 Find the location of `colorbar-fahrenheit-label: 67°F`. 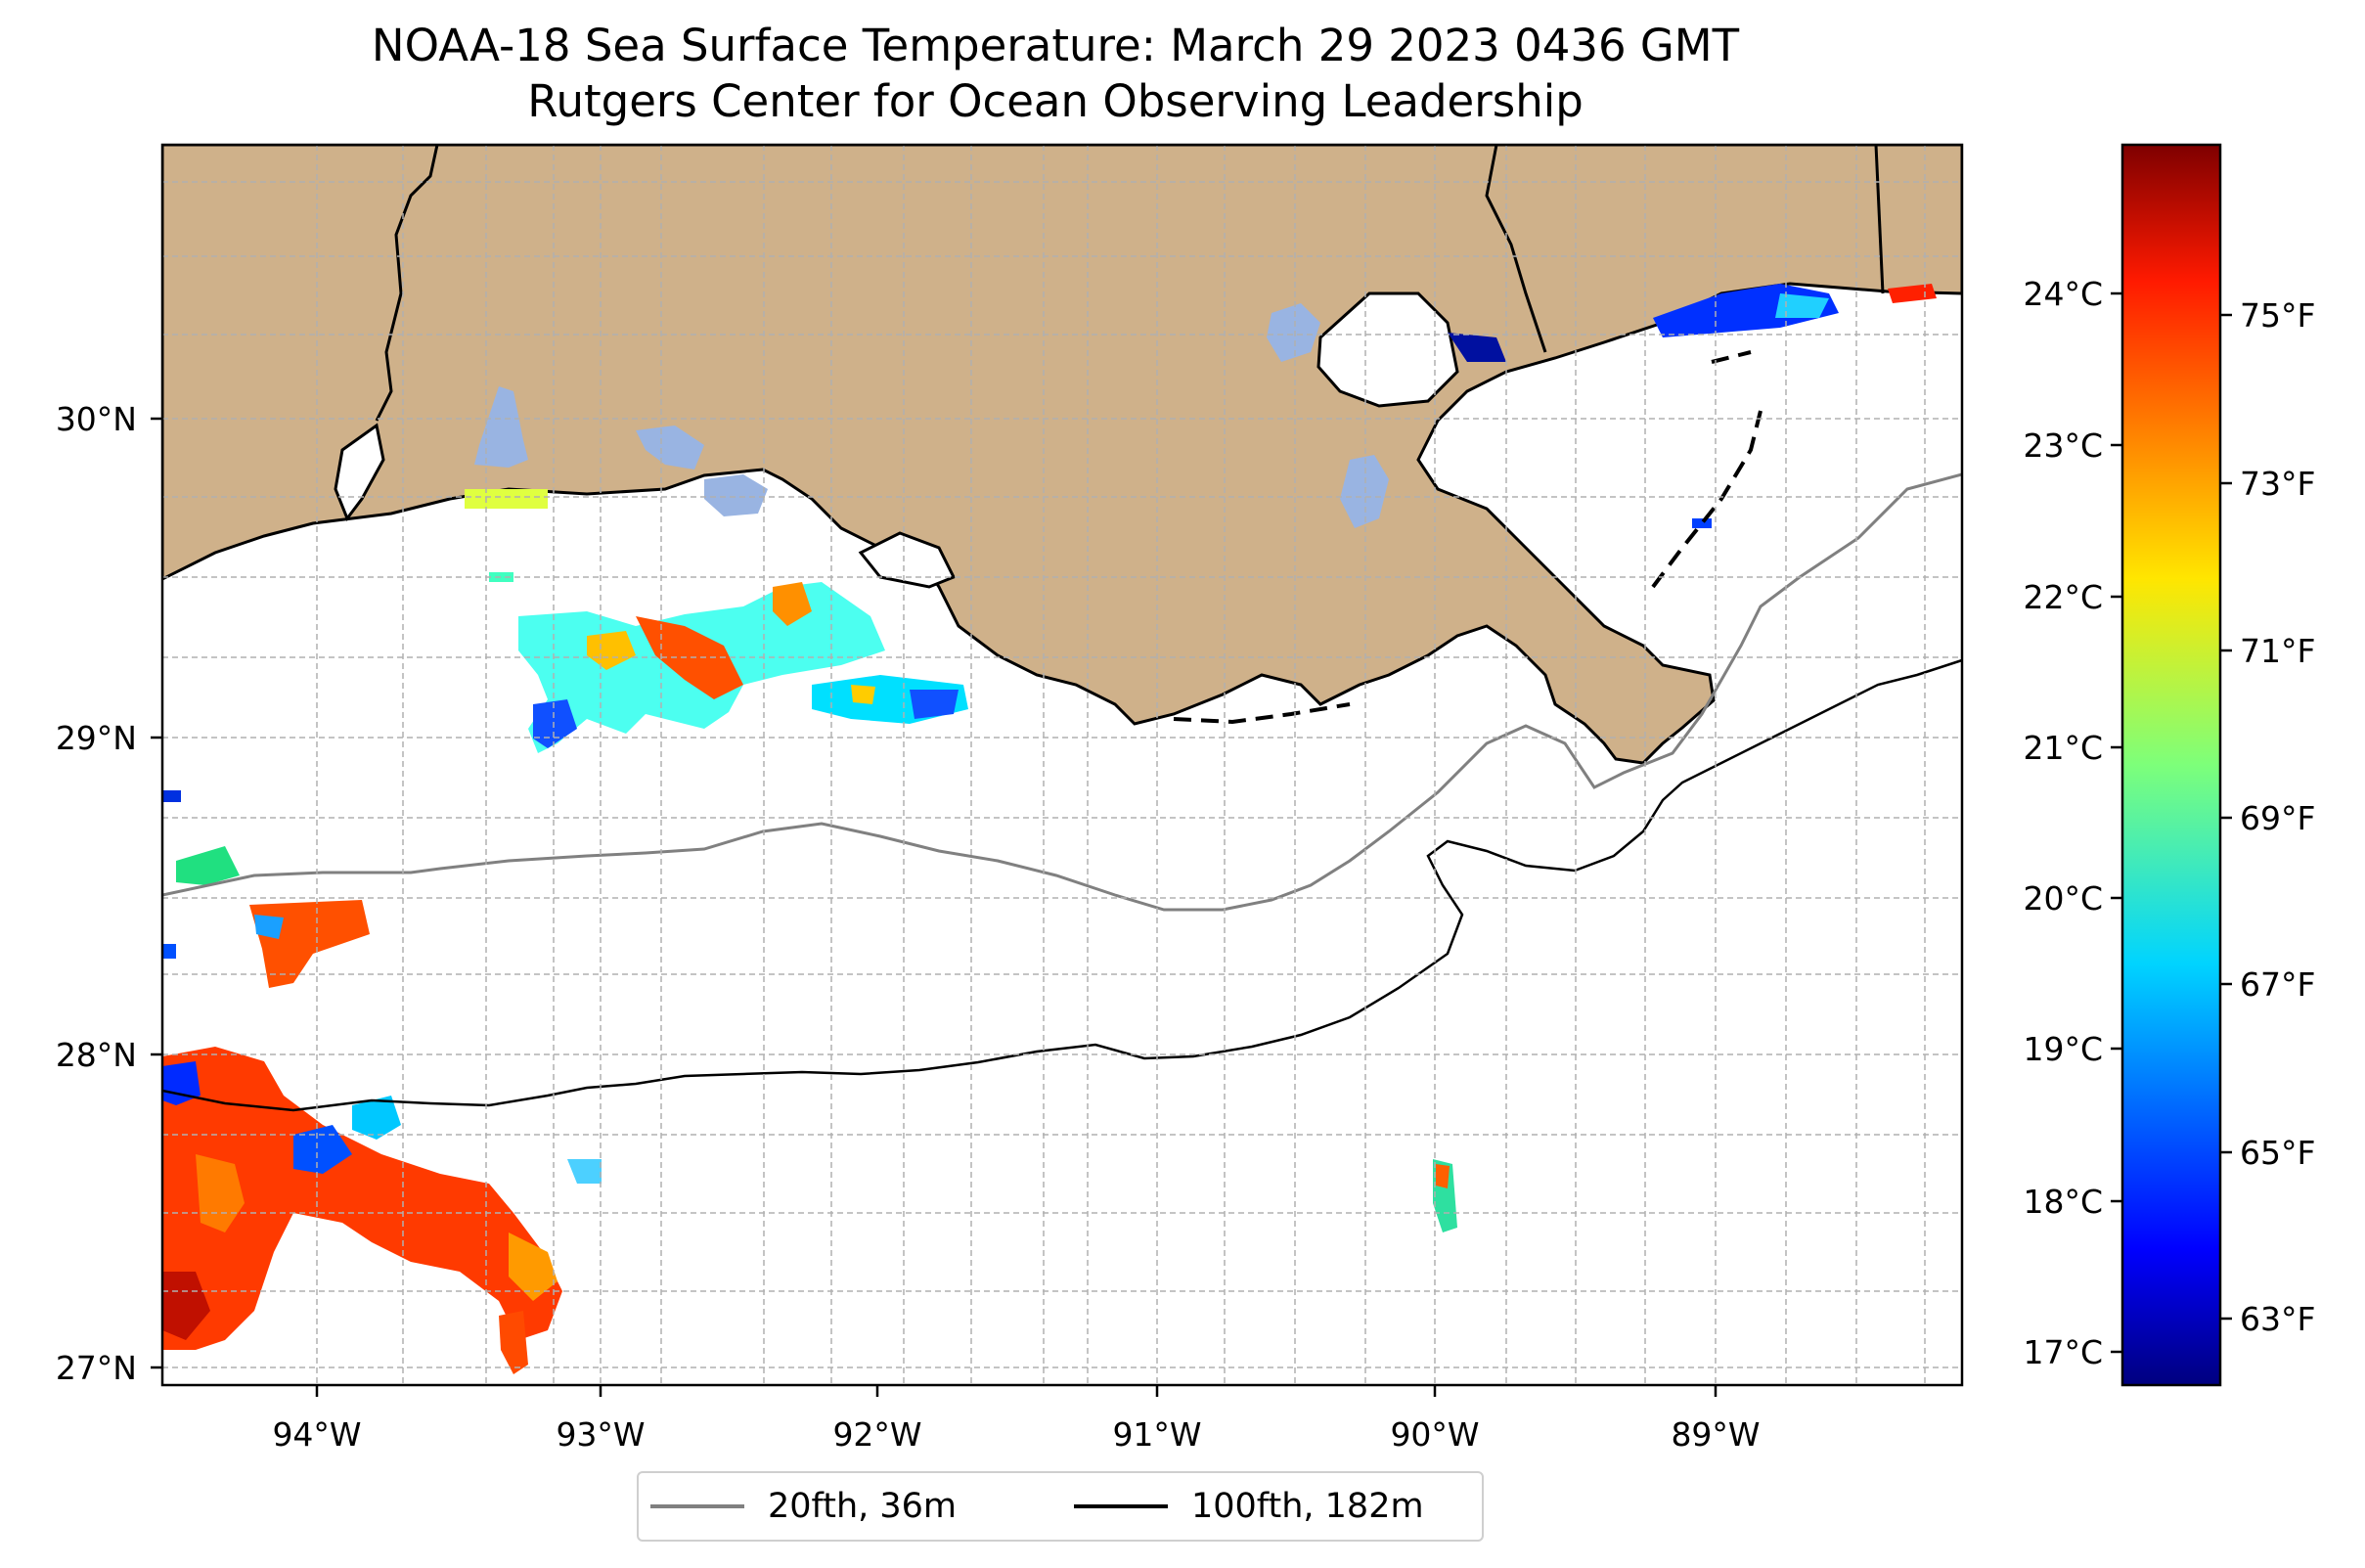

colorbar-fahrenheit-label: 67°F is located at coordinates (2277, 984).